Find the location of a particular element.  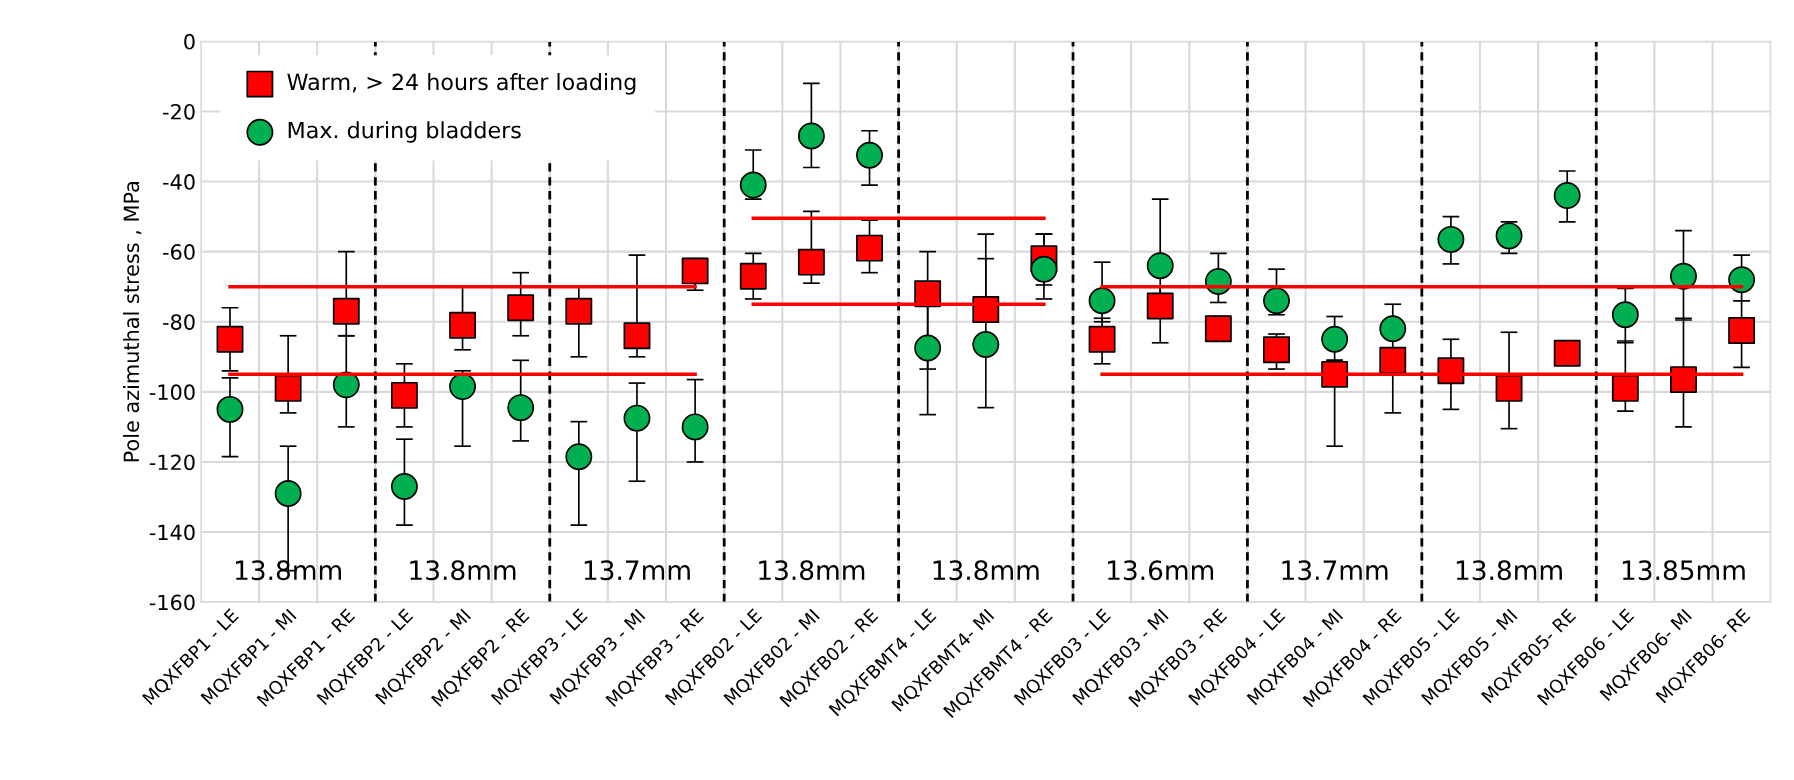

y-tick-label: -40 is located at coordinates (179, 182).